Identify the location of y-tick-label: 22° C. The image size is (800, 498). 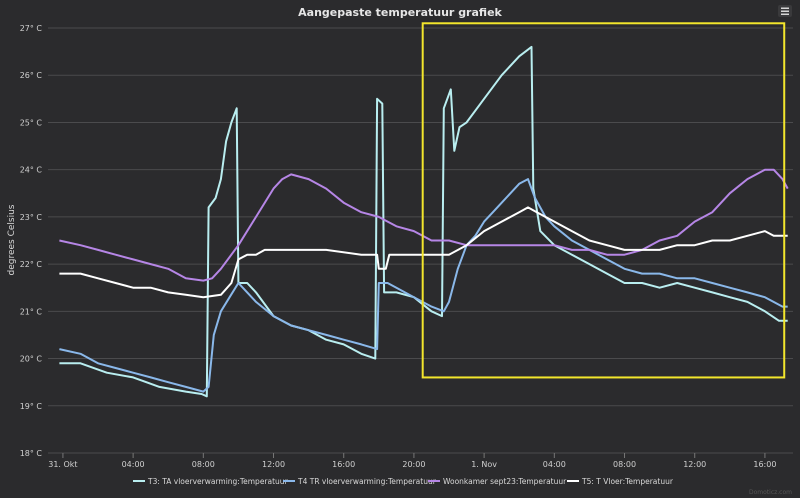
(31, 264).